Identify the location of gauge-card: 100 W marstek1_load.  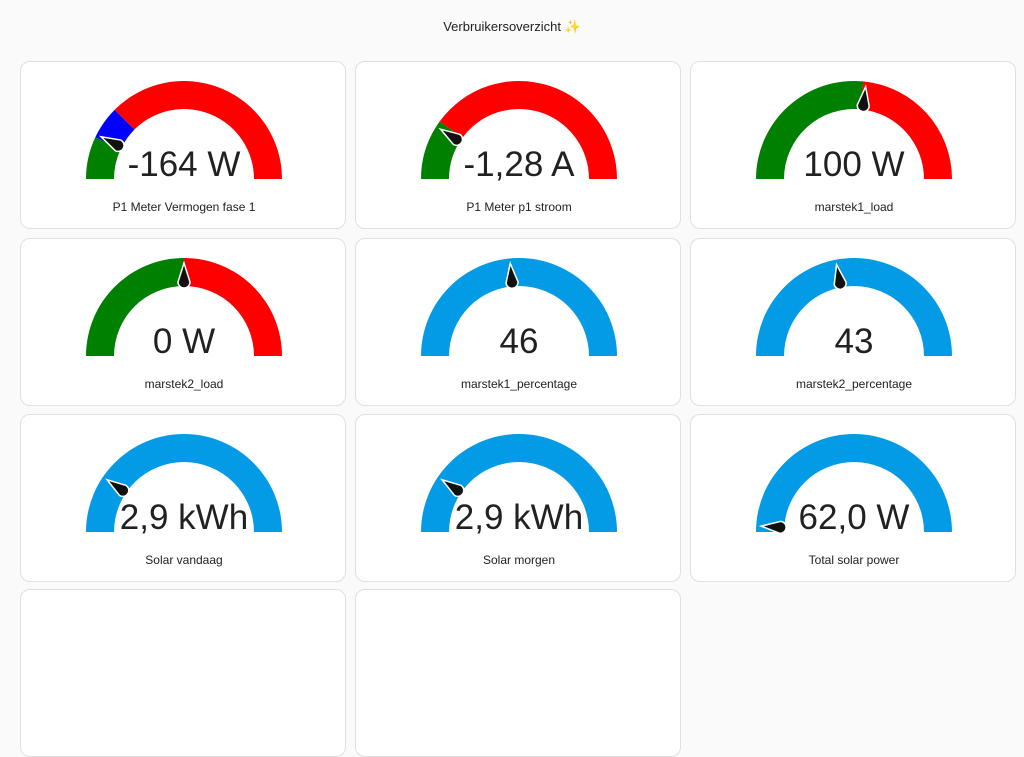
(853, 145).